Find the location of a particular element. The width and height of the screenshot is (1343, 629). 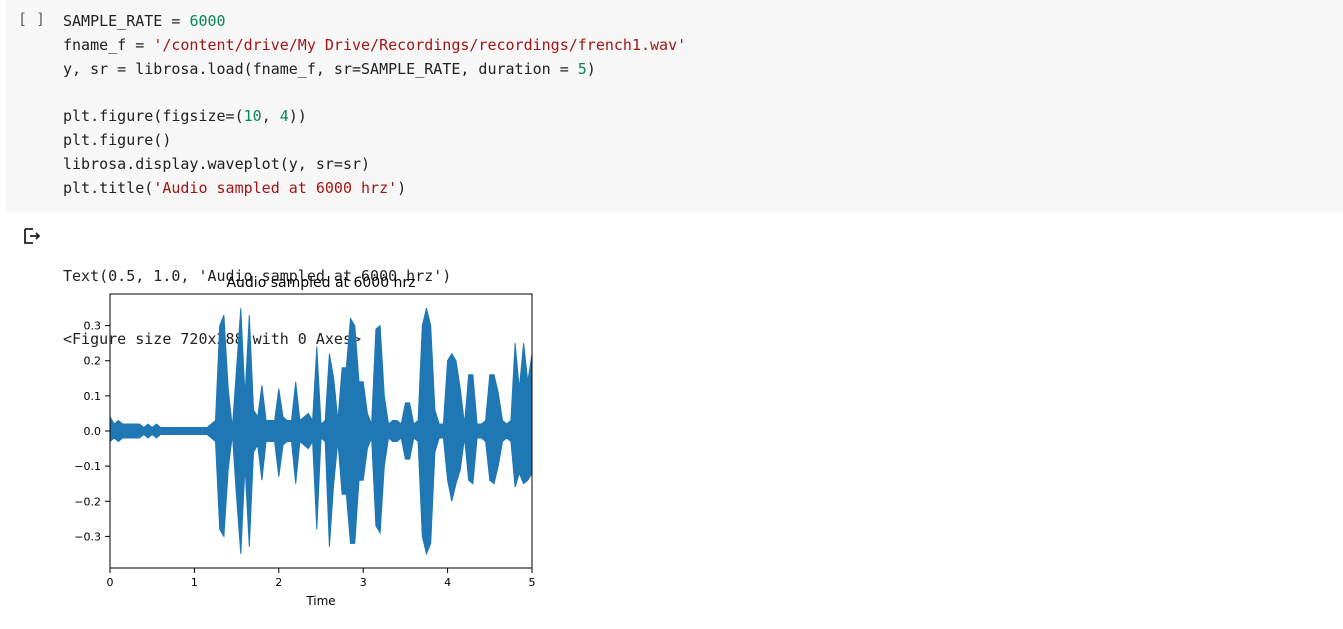

chart-title: Audio sampled at 6000 hrz is located at coordinates (320, 283).